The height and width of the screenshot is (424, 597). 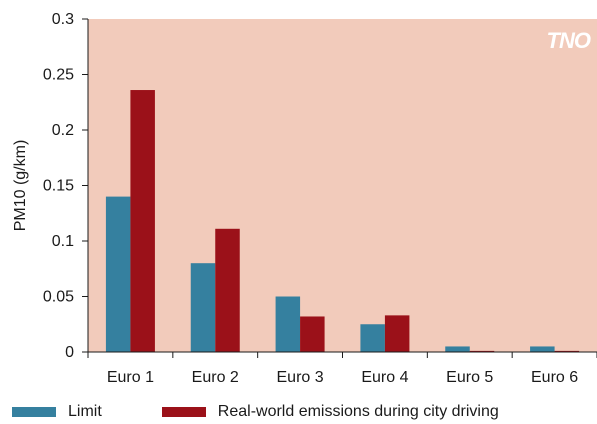 What do you see at coordinates (63, 241) in the screenshot?
I see `y-tick-label: 0.1` at bounding box center [63, 241].